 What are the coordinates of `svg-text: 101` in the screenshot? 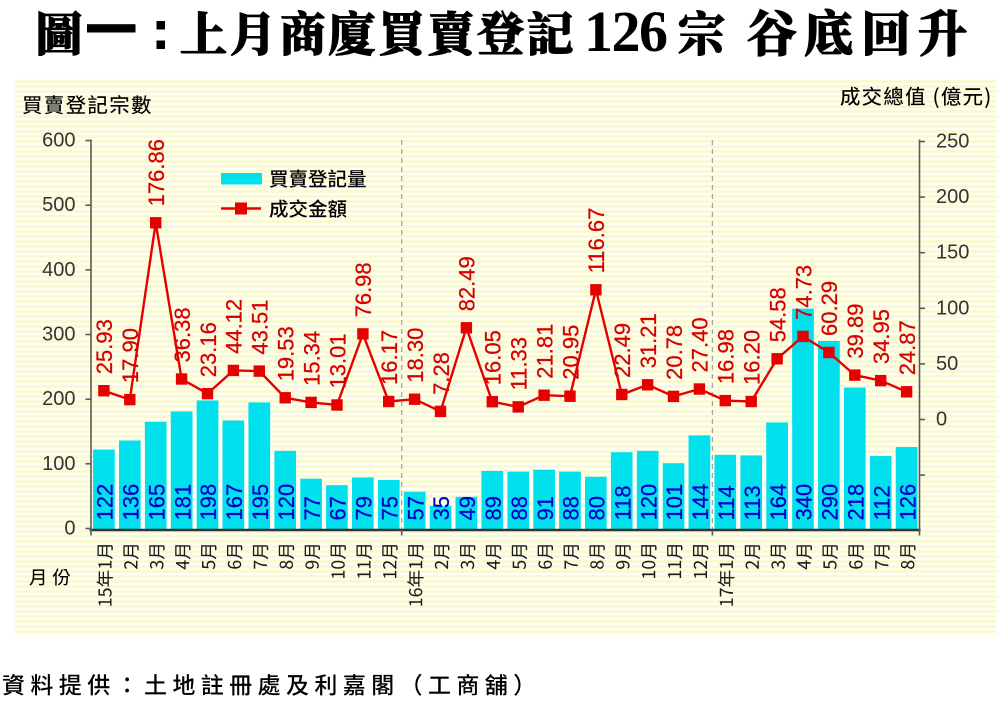 It's located at (674, 502).